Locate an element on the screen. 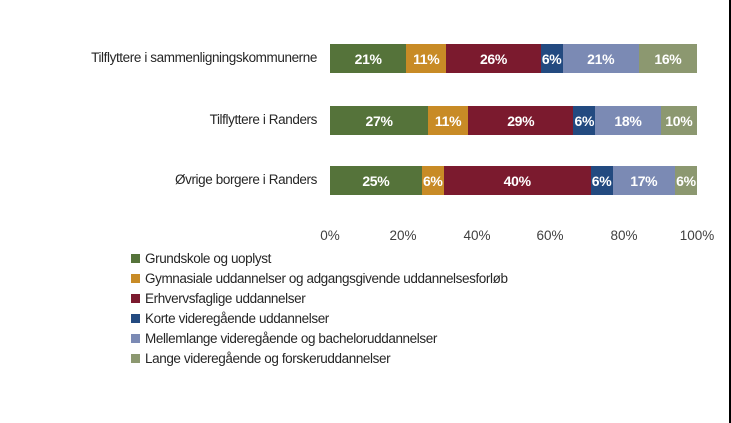 Image resolution: width=731 pixels, height=423 pixels. bar-segment: 29% is located at coordinates (521, 120).